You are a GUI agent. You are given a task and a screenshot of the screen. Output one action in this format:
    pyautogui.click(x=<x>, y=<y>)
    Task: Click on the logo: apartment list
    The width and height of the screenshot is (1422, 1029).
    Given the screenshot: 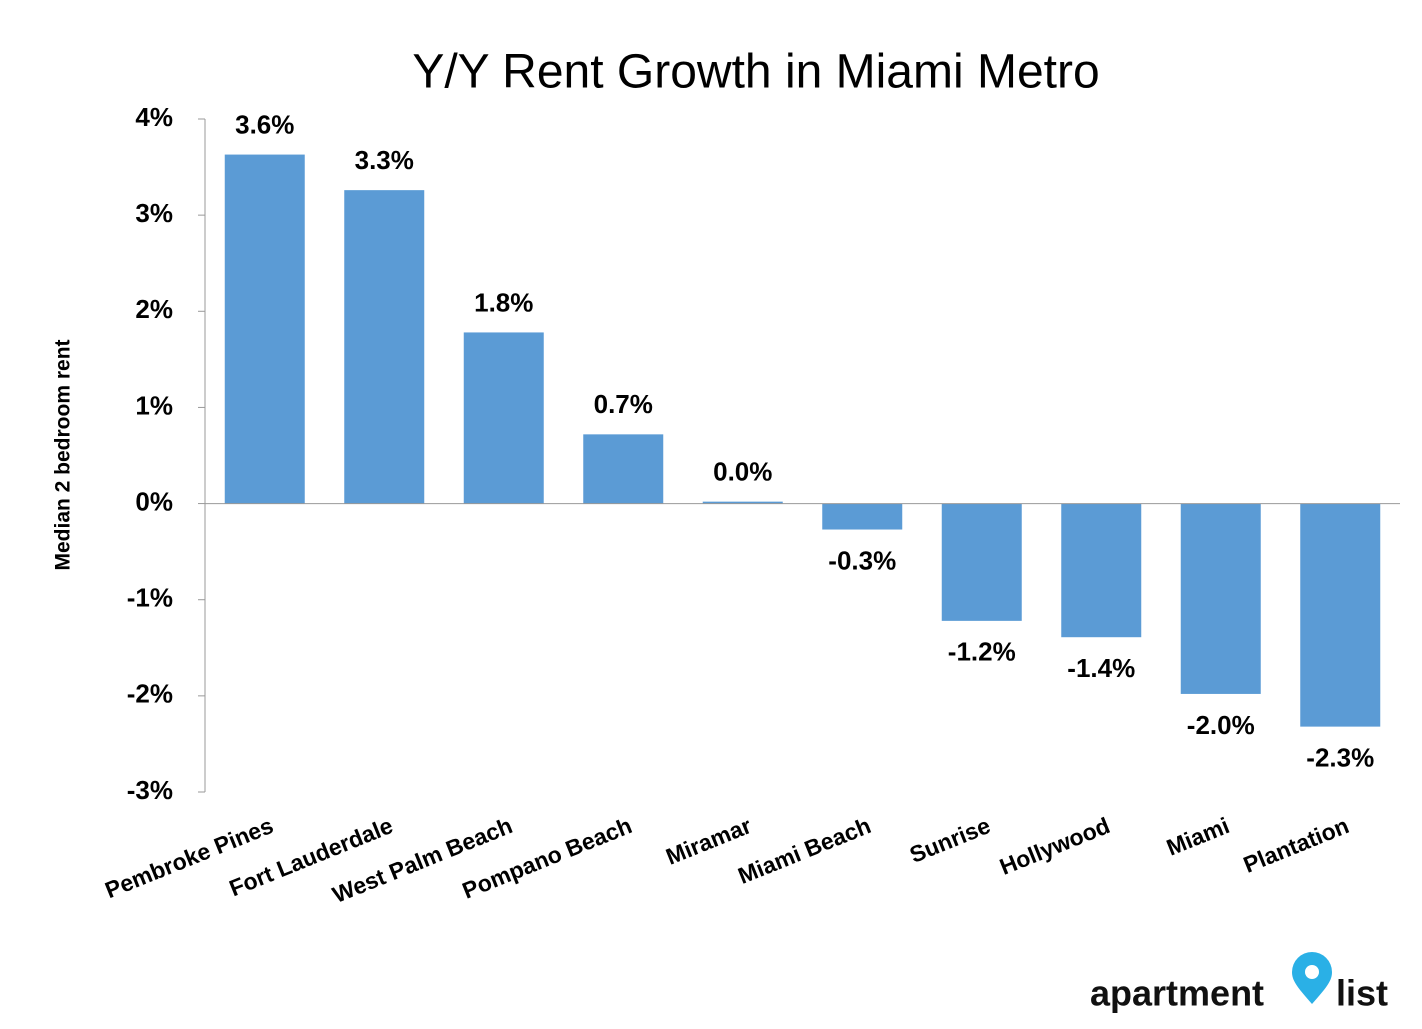 What is the action you would take?
    pyautogui.click(x=1239, y=983)
    